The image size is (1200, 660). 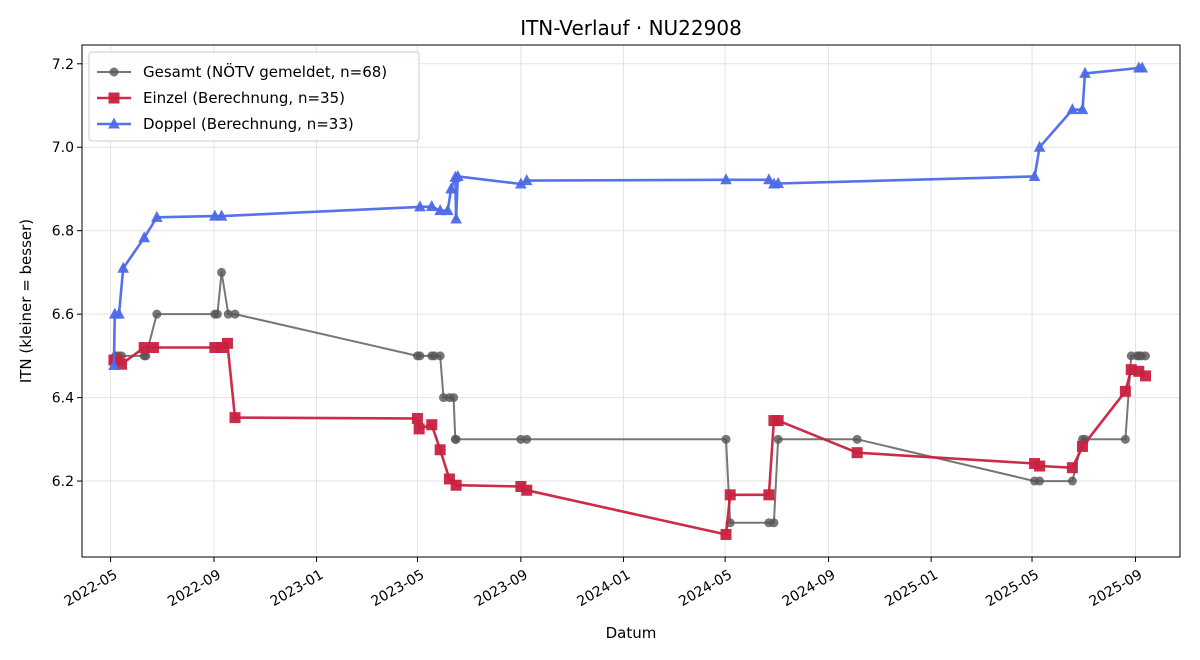 What do you see at coordinates (114, 72) in the screenshot?
I see `legend-marker-gesamt` at bounding box center [114, 72].